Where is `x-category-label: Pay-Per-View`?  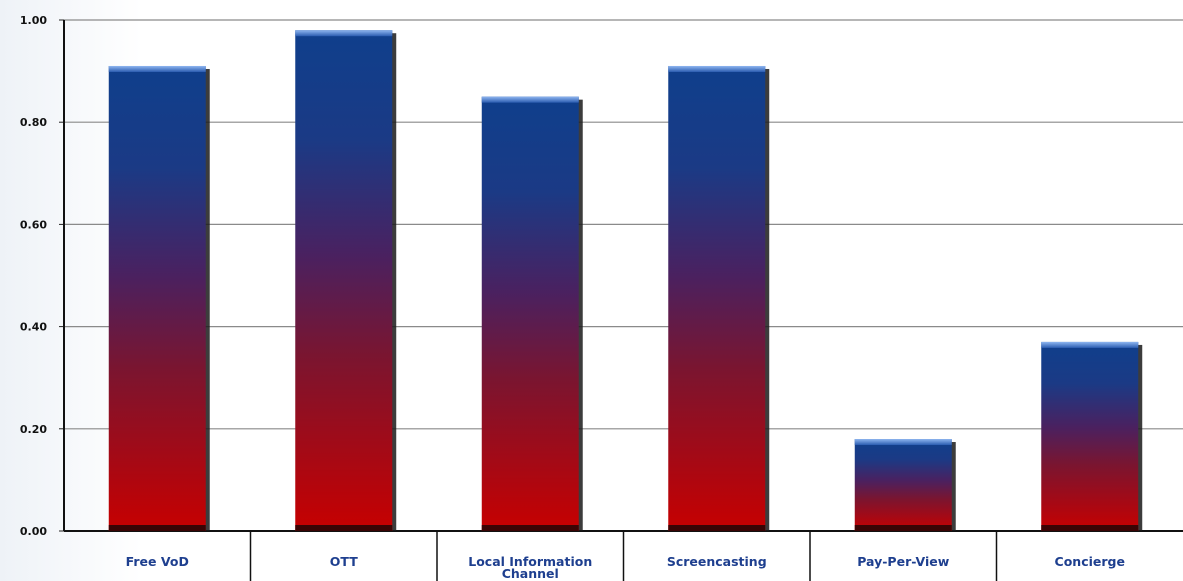 x-category-label: Pay-Per-View is located at coordinates (903, 561).